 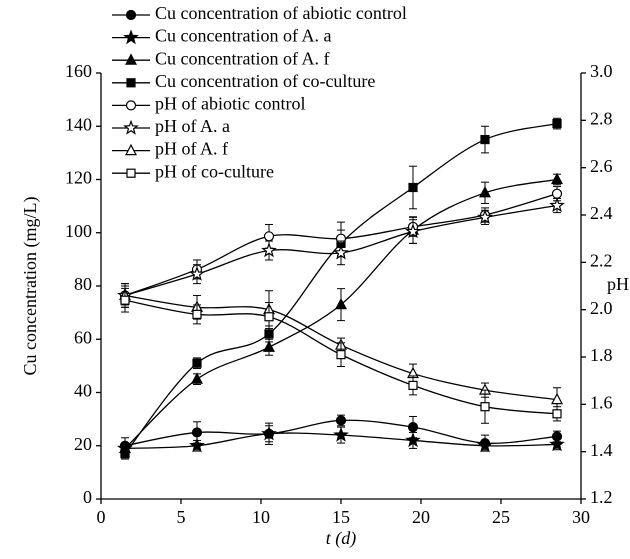 I want to click on y2-tick-label: 2.6, so click(x=601, y=166).